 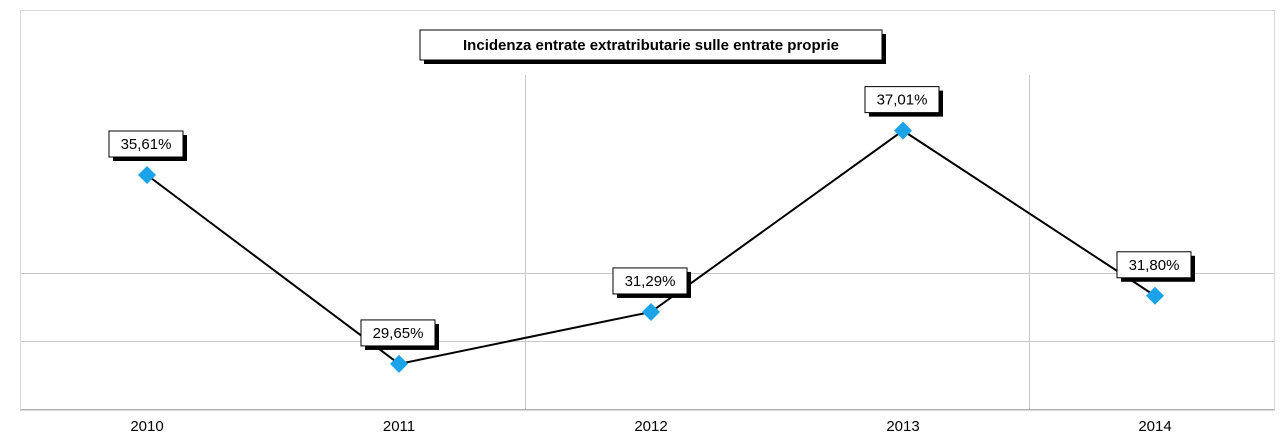 I want to click on data-label-box-2013: 37,01%, so click(x=903, y=101).